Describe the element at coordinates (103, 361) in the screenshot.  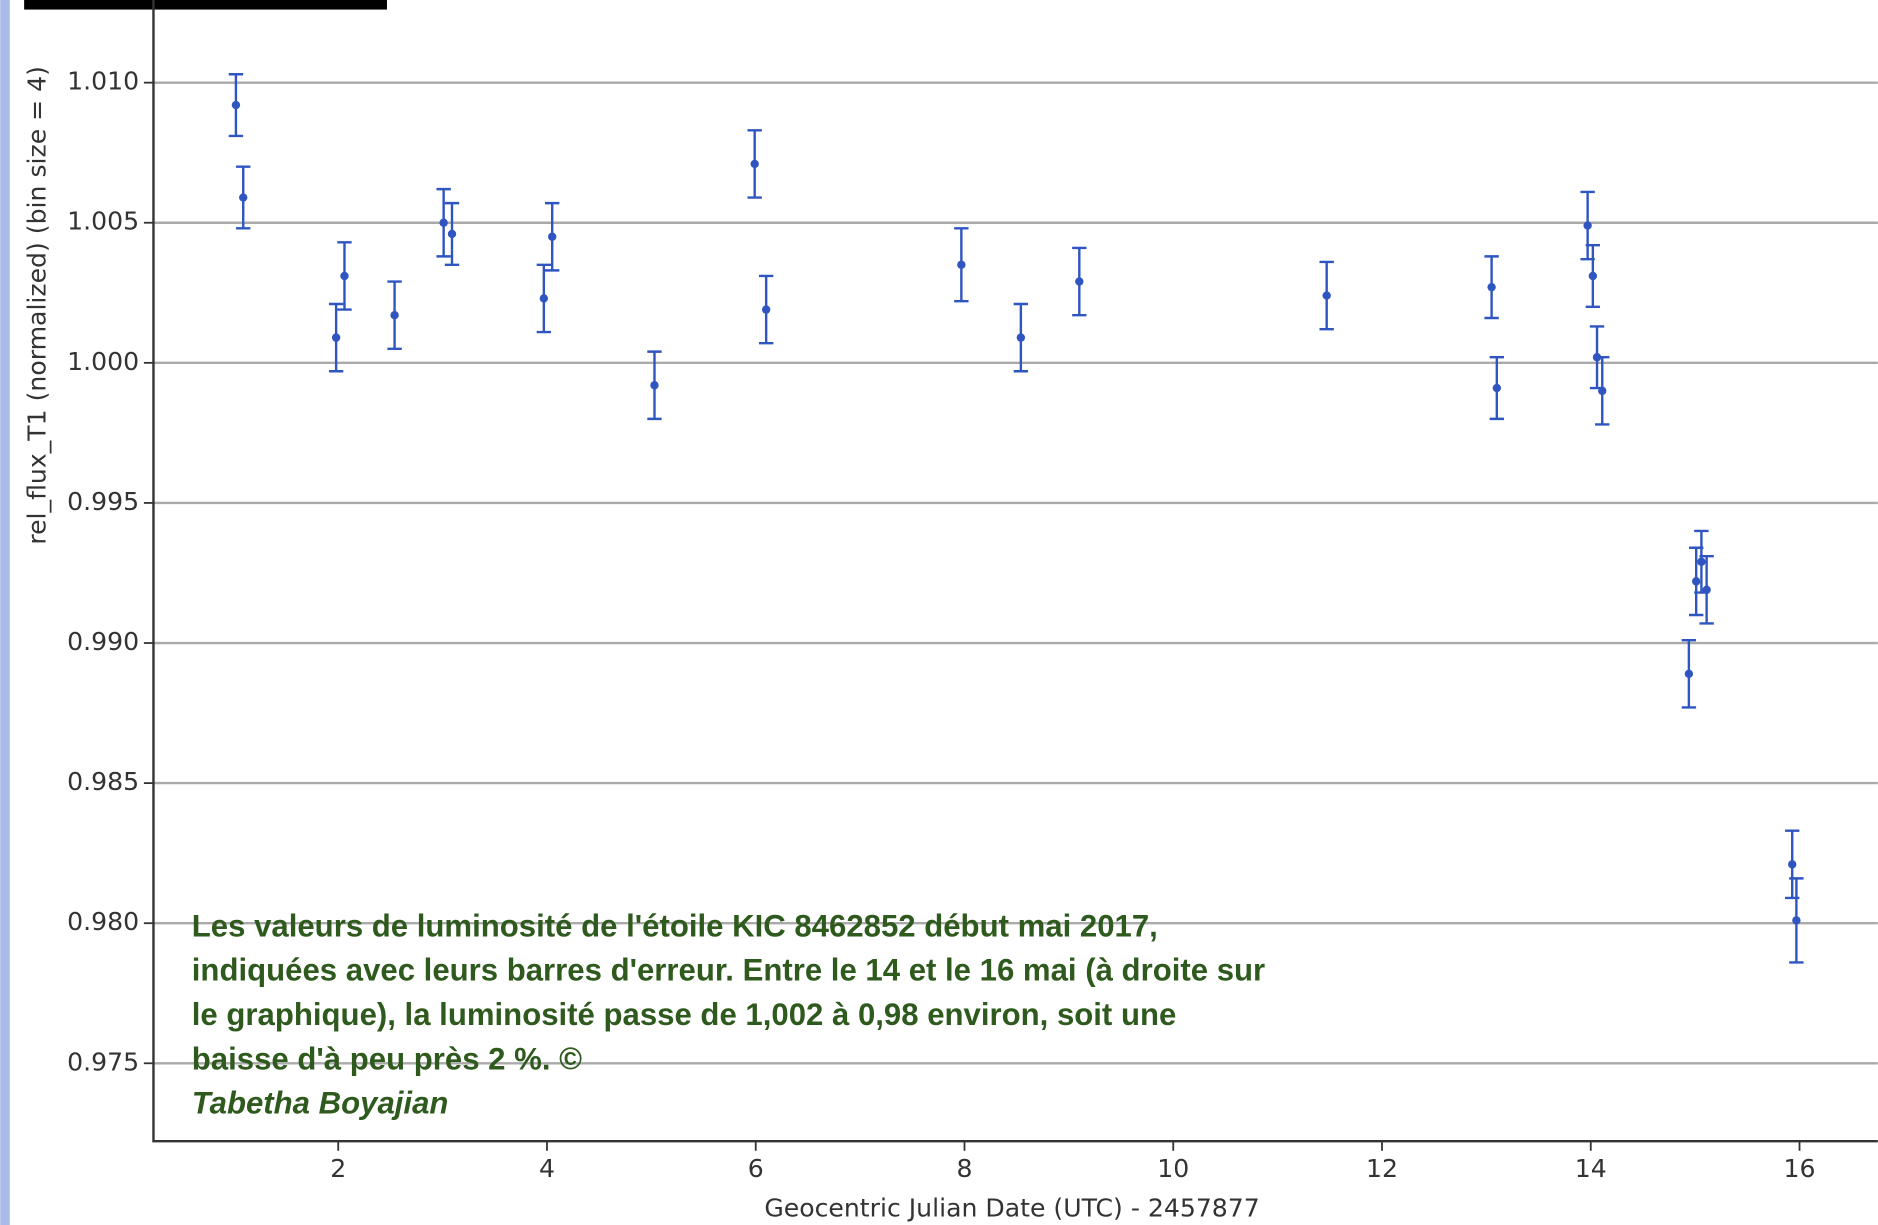
I see `y-tick-label: 1.000` at that location.